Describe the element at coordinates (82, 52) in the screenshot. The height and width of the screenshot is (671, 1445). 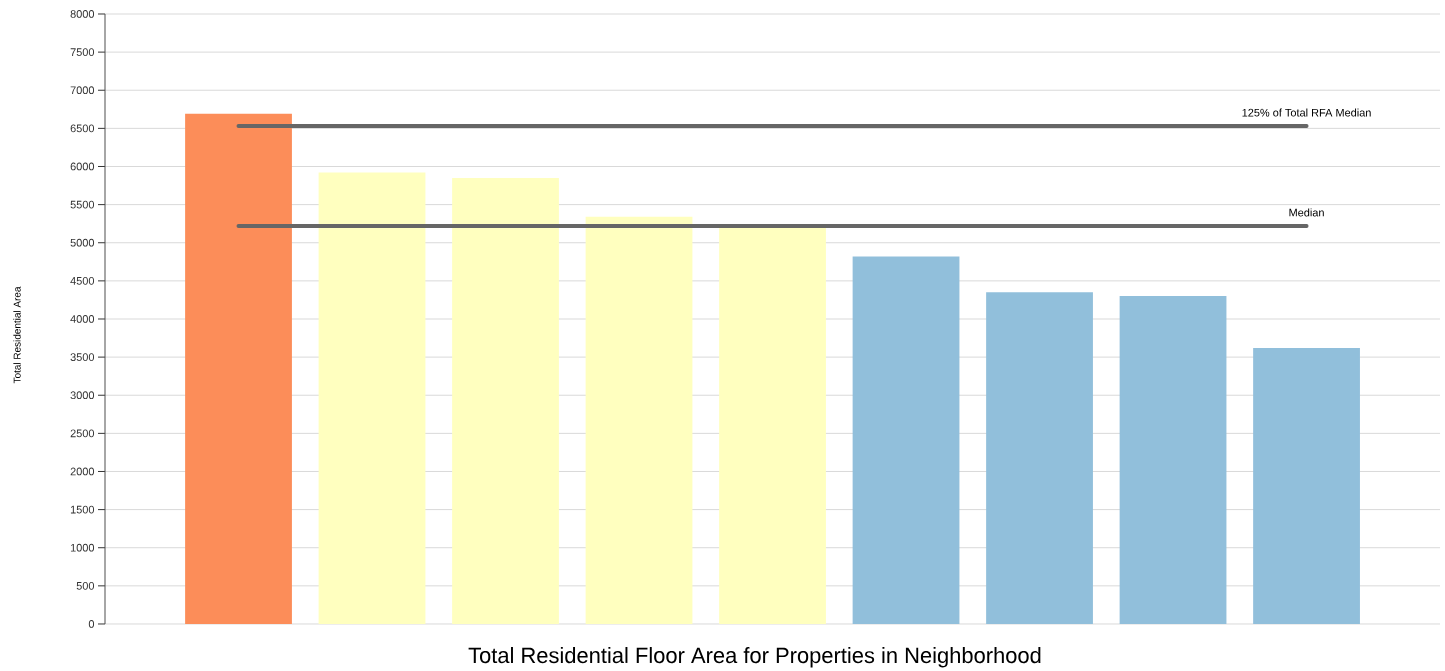
I see `y-tick-label: 7500` at that location.